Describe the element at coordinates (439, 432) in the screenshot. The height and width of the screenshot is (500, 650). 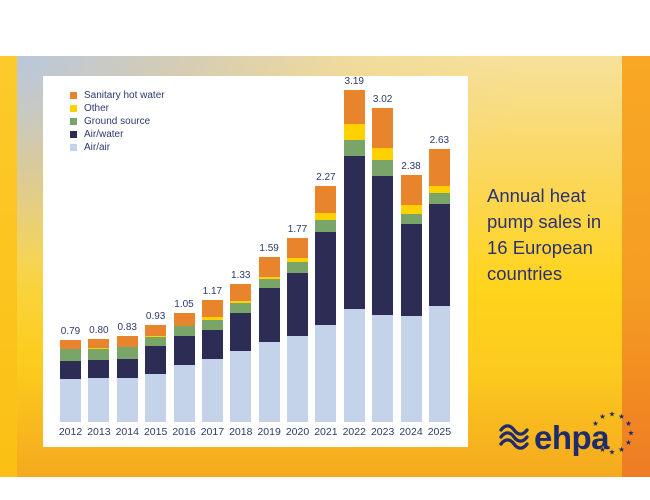
I see `x-axis-tick-label: 2025` at that location.